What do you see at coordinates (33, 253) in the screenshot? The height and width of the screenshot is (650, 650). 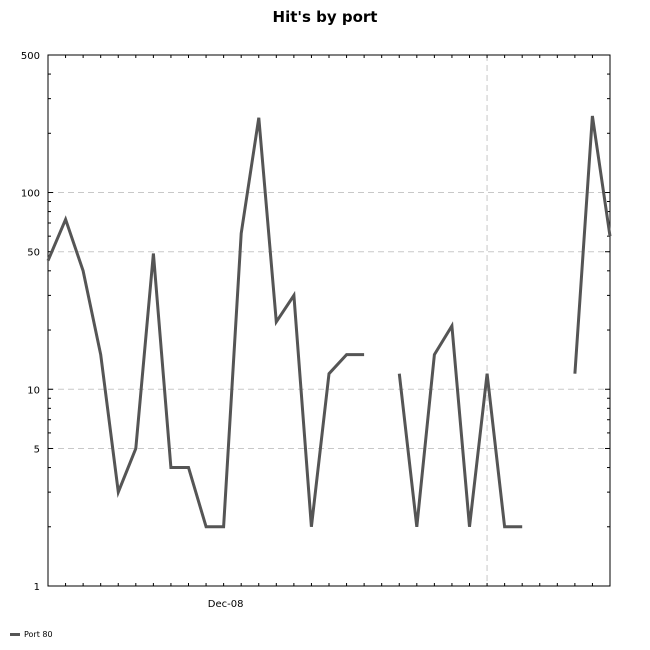 I see `y-tick-label: 50` at bounding box center [33, 253].